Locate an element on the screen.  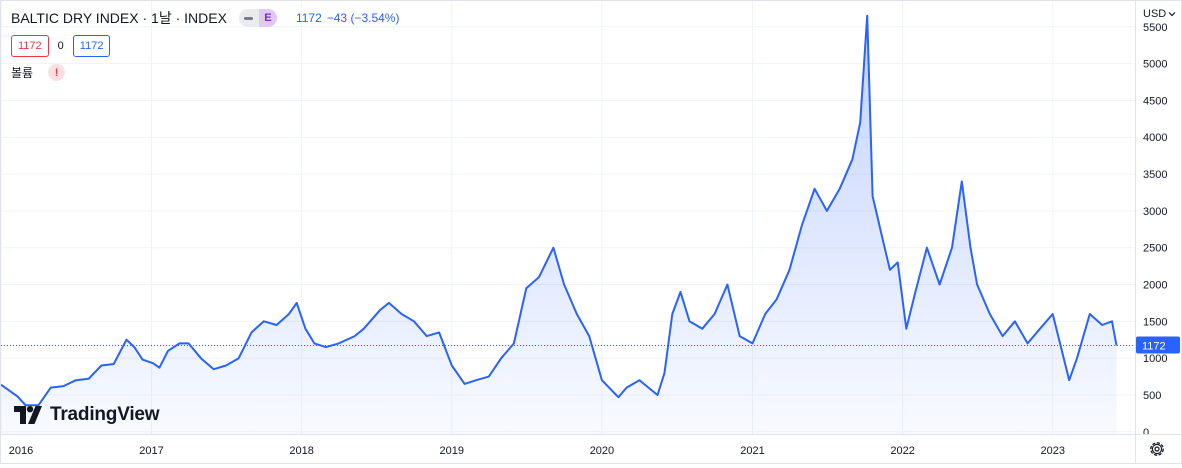
y-tick-label: 2000 is located at coordinates (1155, 286).